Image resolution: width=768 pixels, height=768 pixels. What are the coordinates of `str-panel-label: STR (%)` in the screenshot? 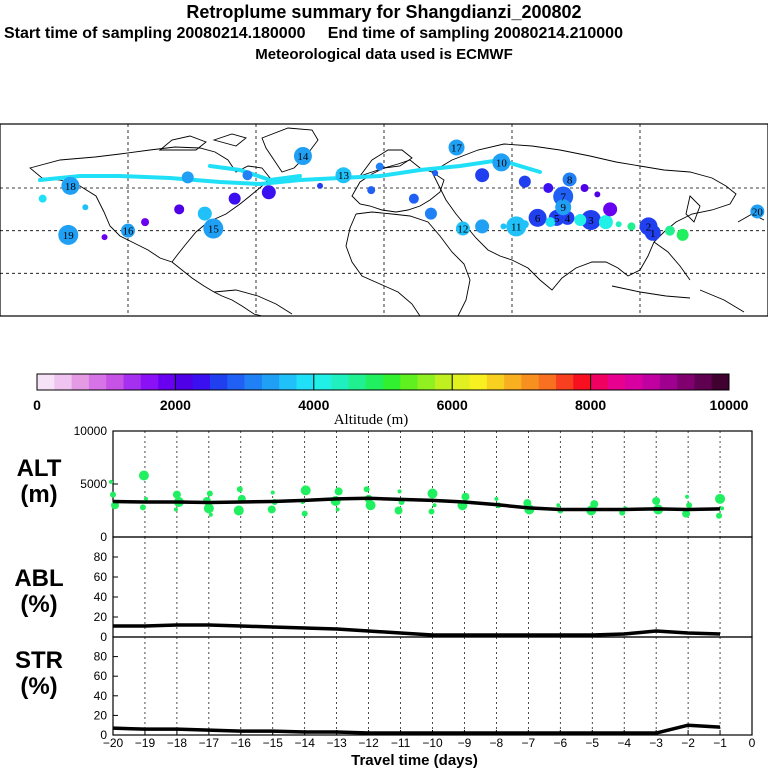 It's located at (39, 673).